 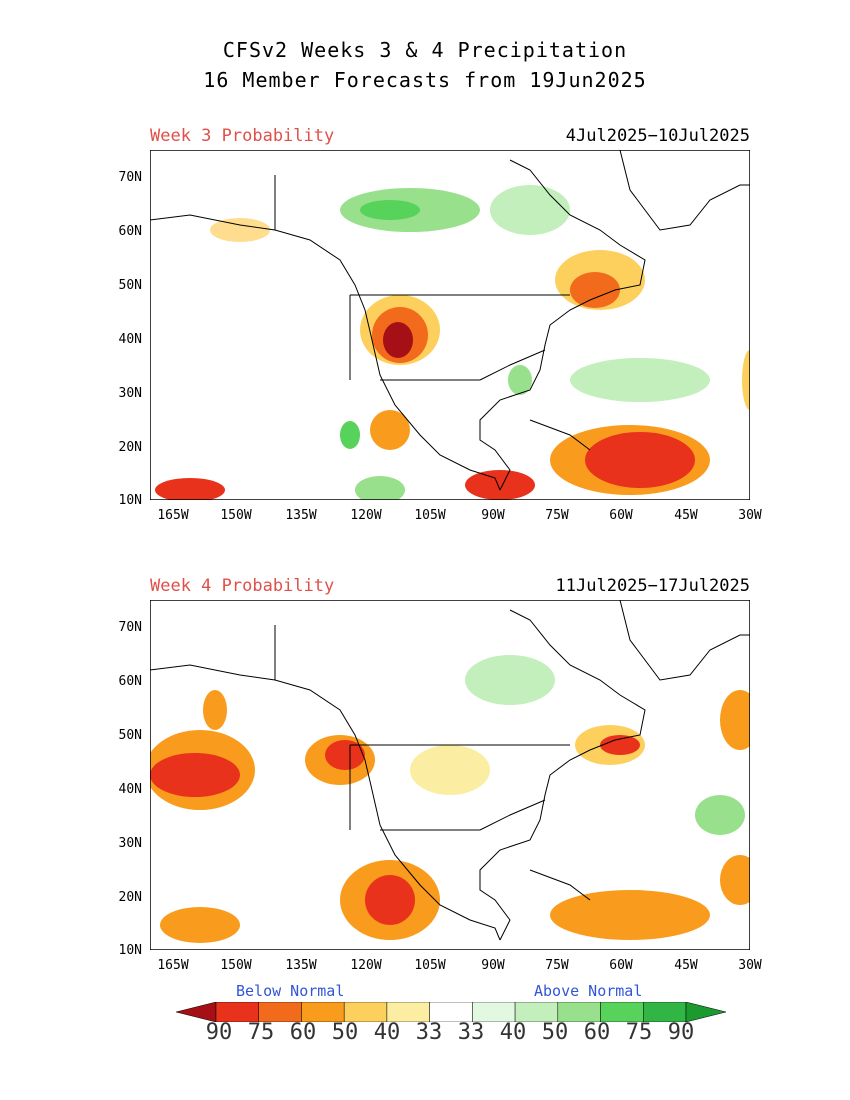 I want to click on week4-label: Week 4 Probability, so click(x=242, y=586).